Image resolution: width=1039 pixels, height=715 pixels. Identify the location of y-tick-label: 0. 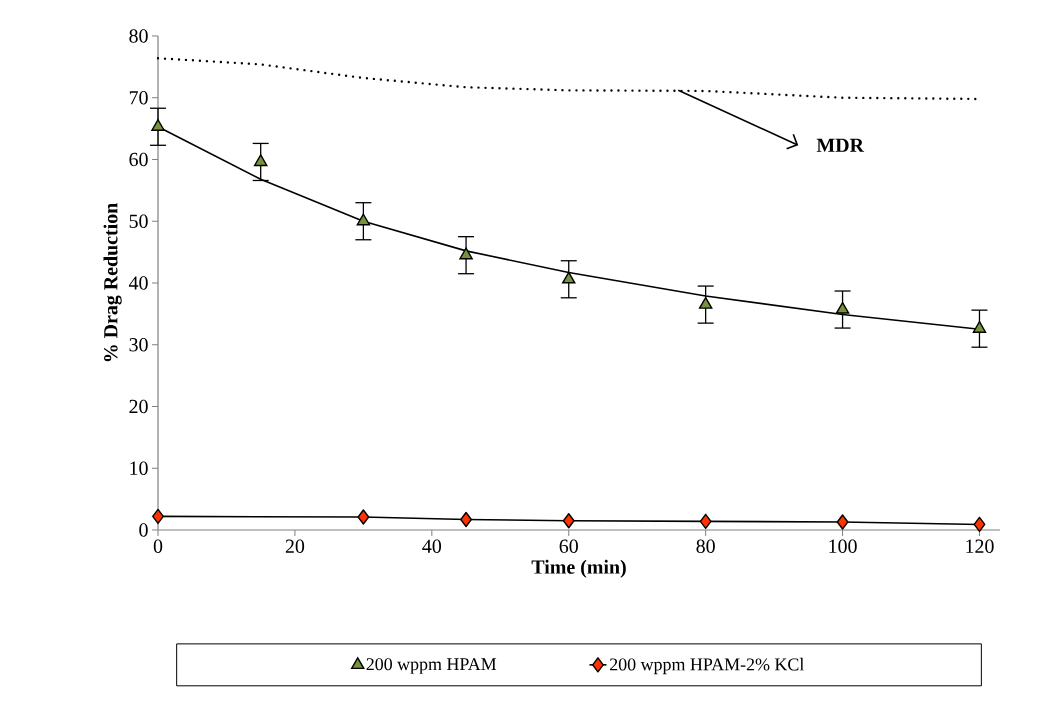
(143, 530).